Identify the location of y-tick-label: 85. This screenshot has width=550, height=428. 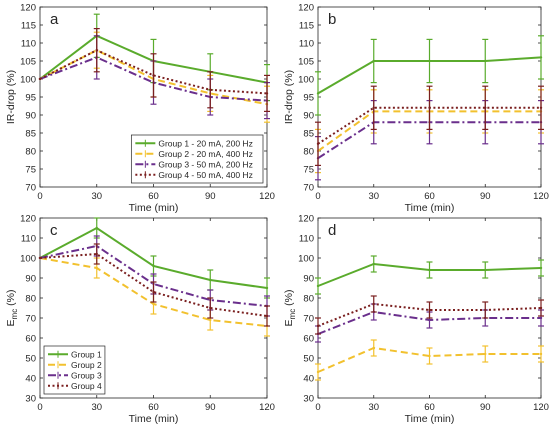
(308, 134).